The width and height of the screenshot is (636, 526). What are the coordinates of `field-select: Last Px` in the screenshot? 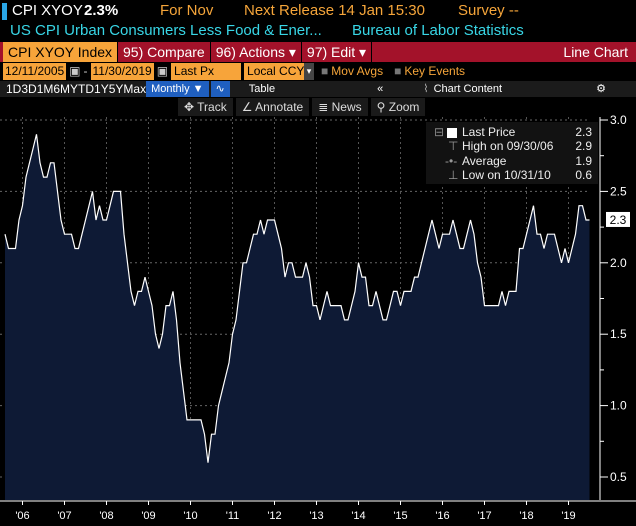 It's located at (206, 71).